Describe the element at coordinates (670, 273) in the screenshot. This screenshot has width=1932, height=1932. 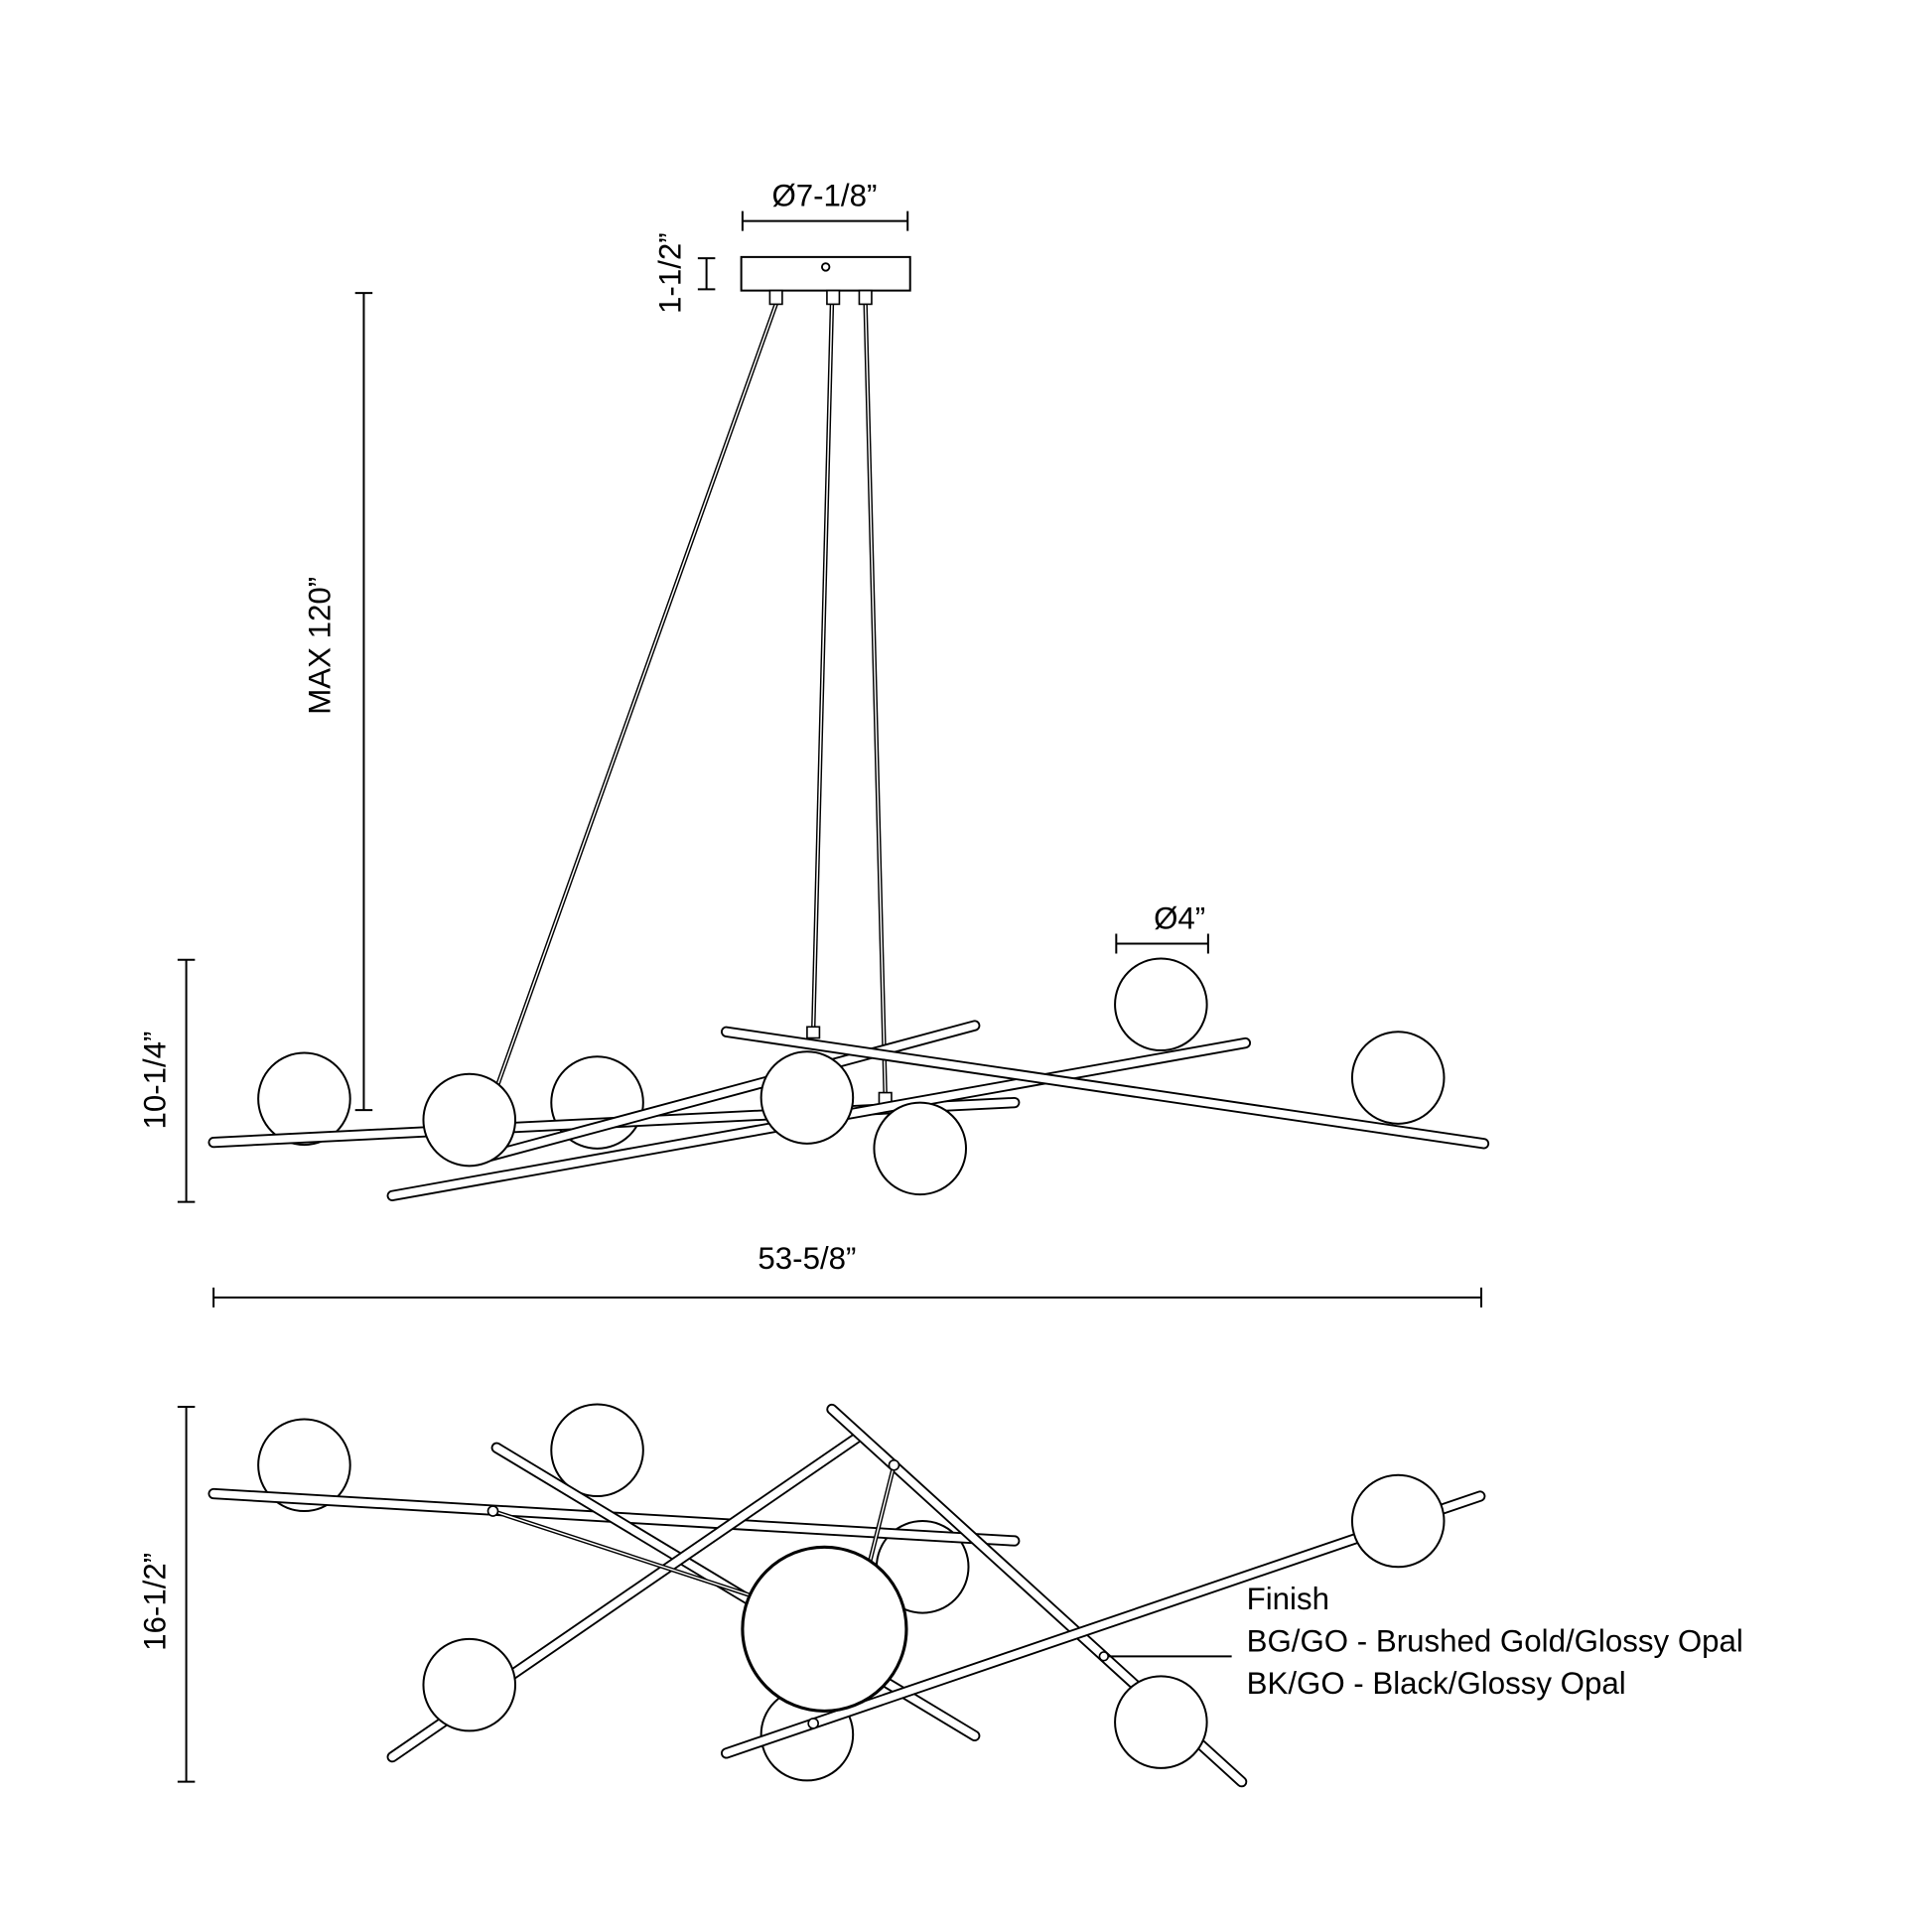
I see `canopy-height-label: 1-1/2”` at that location.